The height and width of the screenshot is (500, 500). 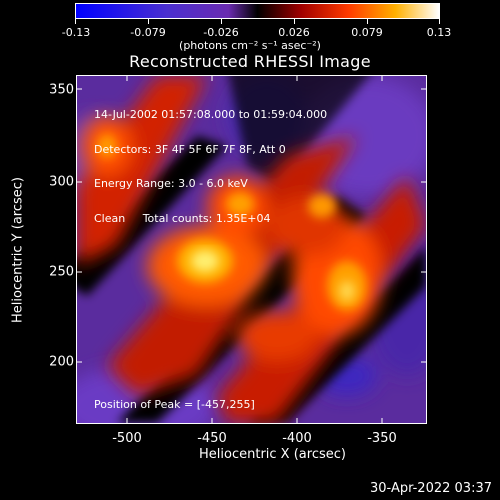 What do you see at coordinates (439, 32) in the screenshot?
I see `colorbar-tick-label: 0.13` at bounding box center [439, 32].